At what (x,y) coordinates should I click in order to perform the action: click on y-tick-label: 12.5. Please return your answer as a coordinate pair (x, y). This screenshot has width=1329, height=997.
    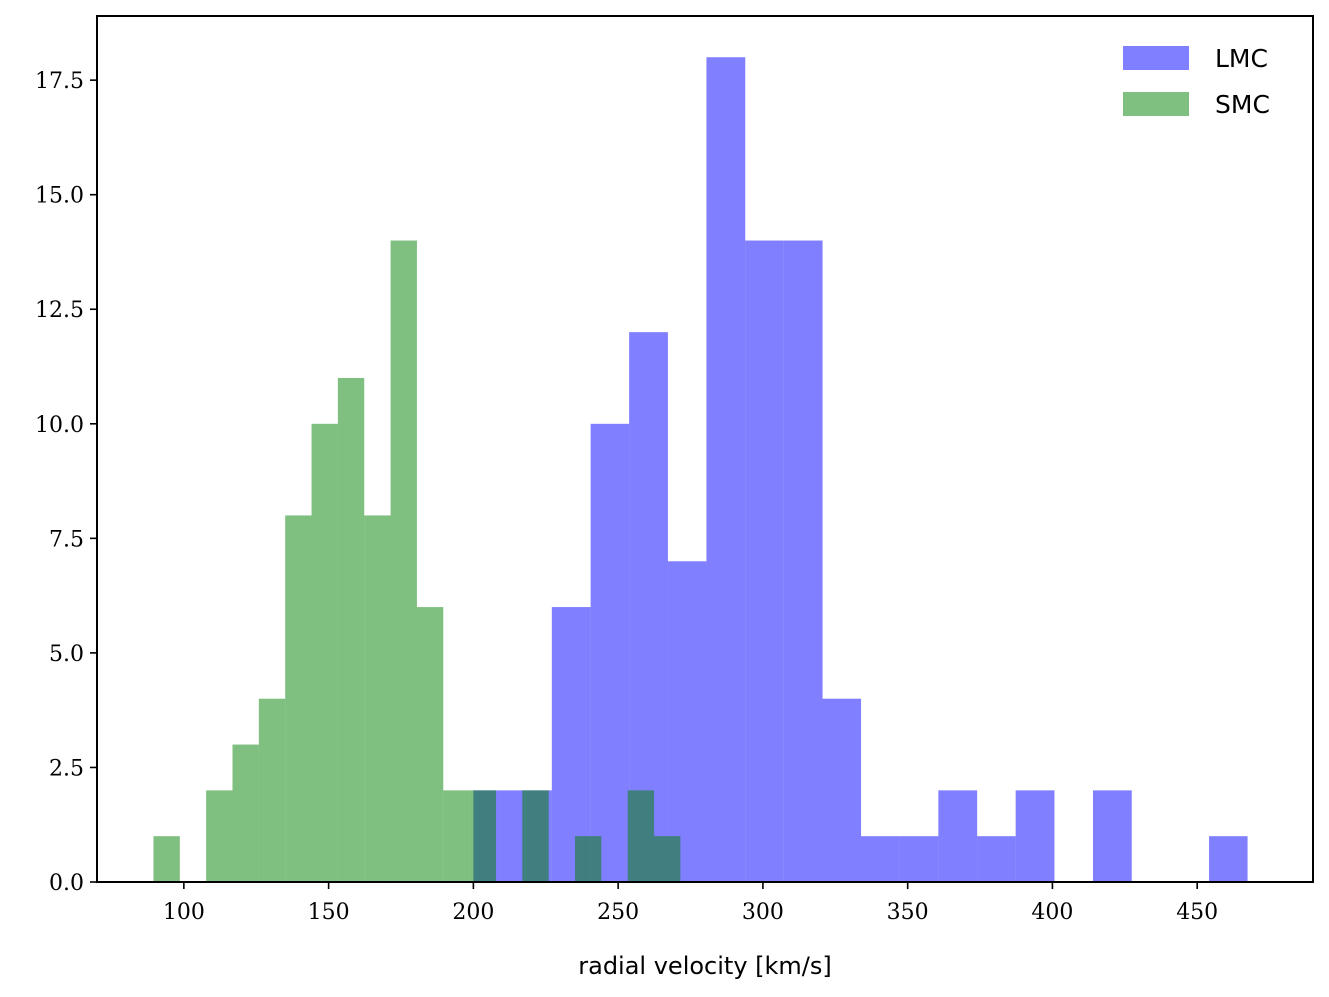
    Looking at the image, I should click on (59, 310).